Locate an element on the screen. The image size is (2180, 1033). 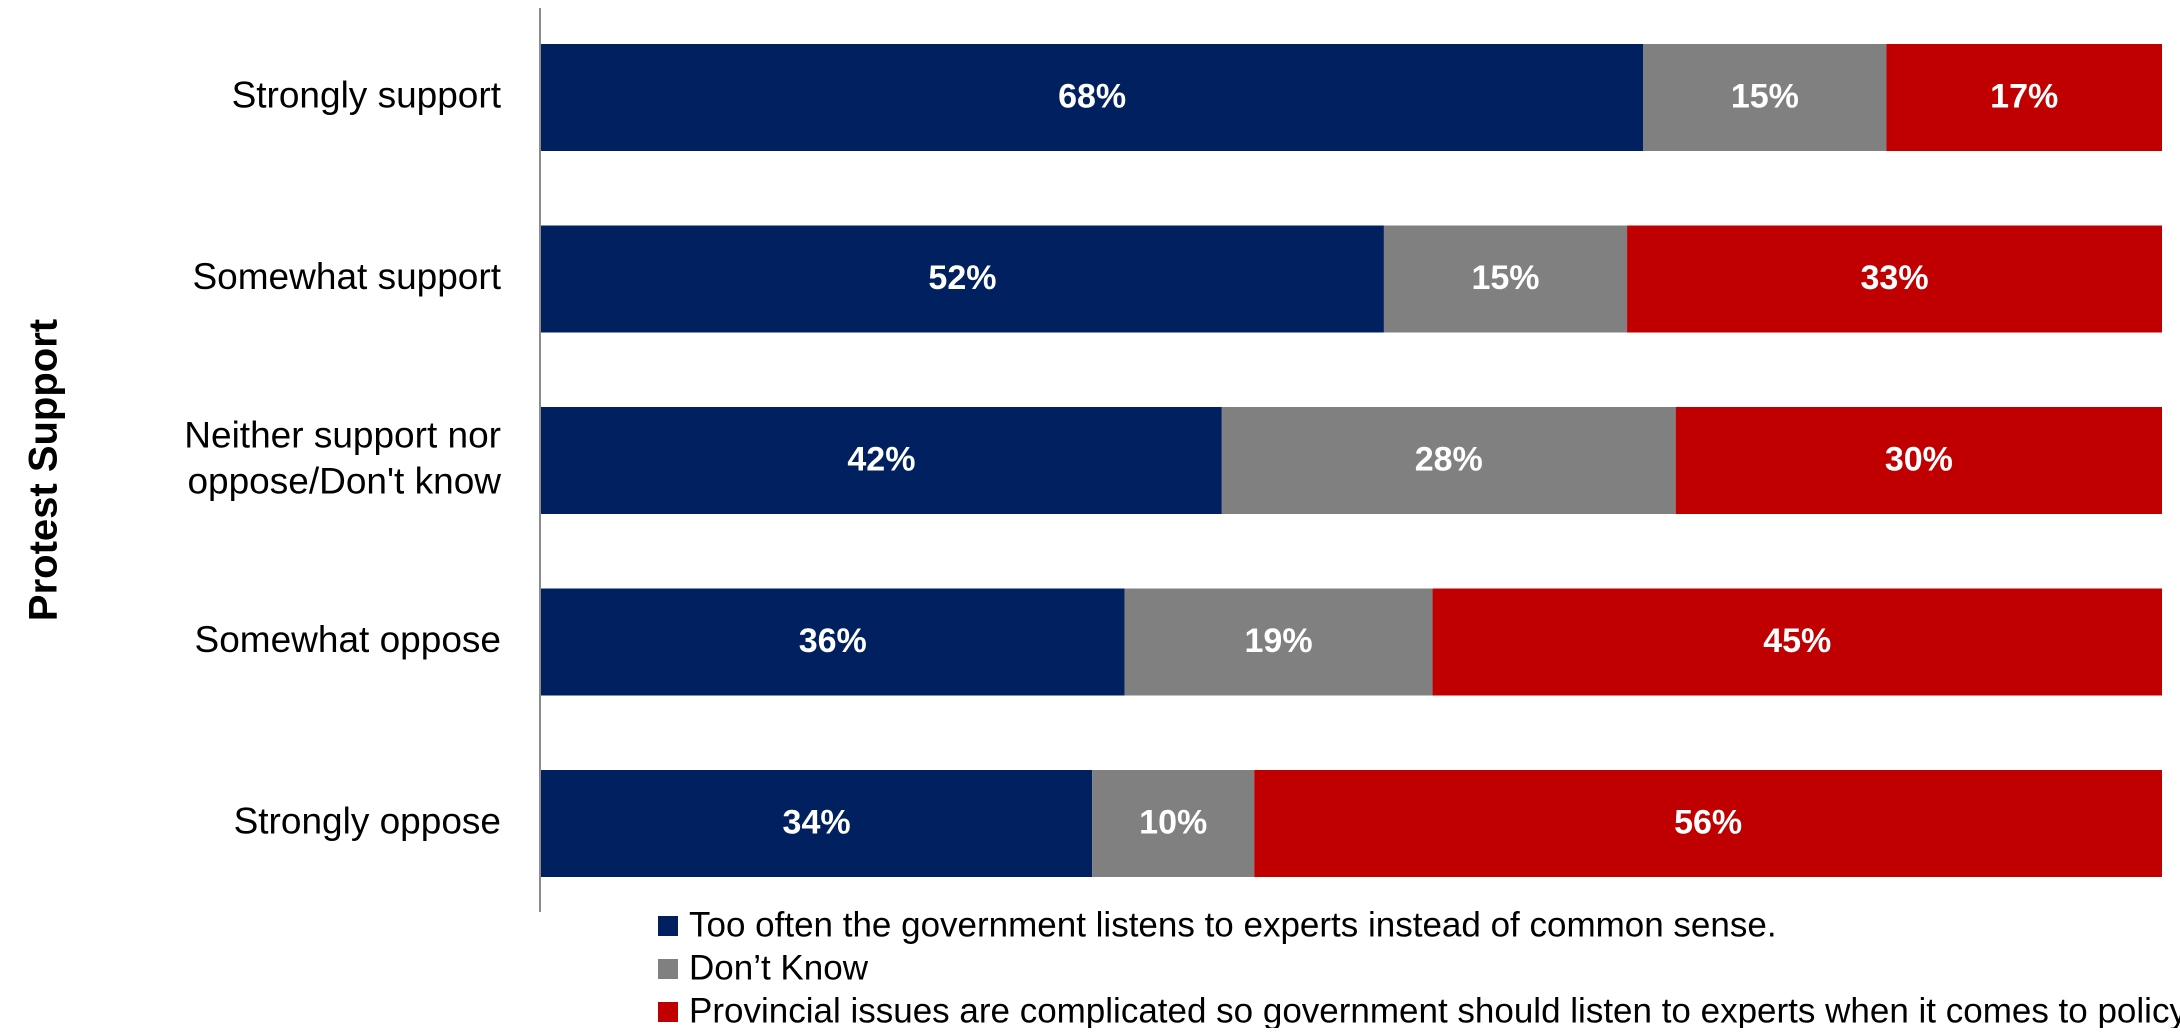
data-label: 10% is located at coordinates (1173, 822).